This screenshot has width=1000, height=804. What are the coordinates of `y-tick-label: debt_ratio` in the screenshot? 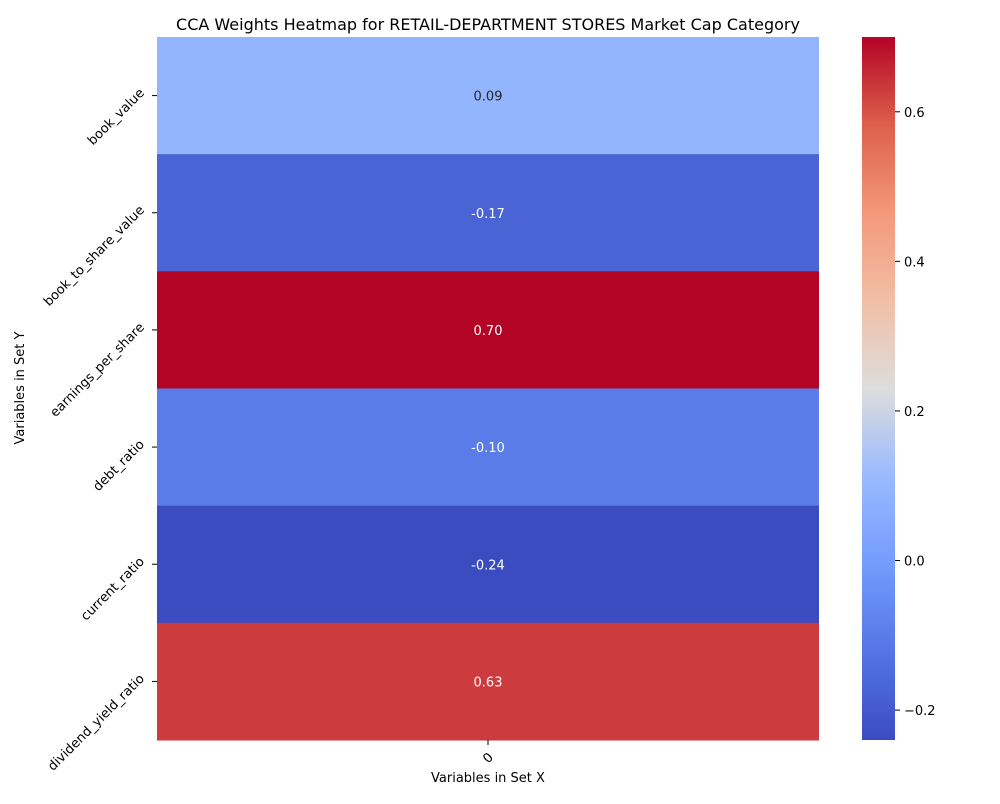 It's located at (118, 465).